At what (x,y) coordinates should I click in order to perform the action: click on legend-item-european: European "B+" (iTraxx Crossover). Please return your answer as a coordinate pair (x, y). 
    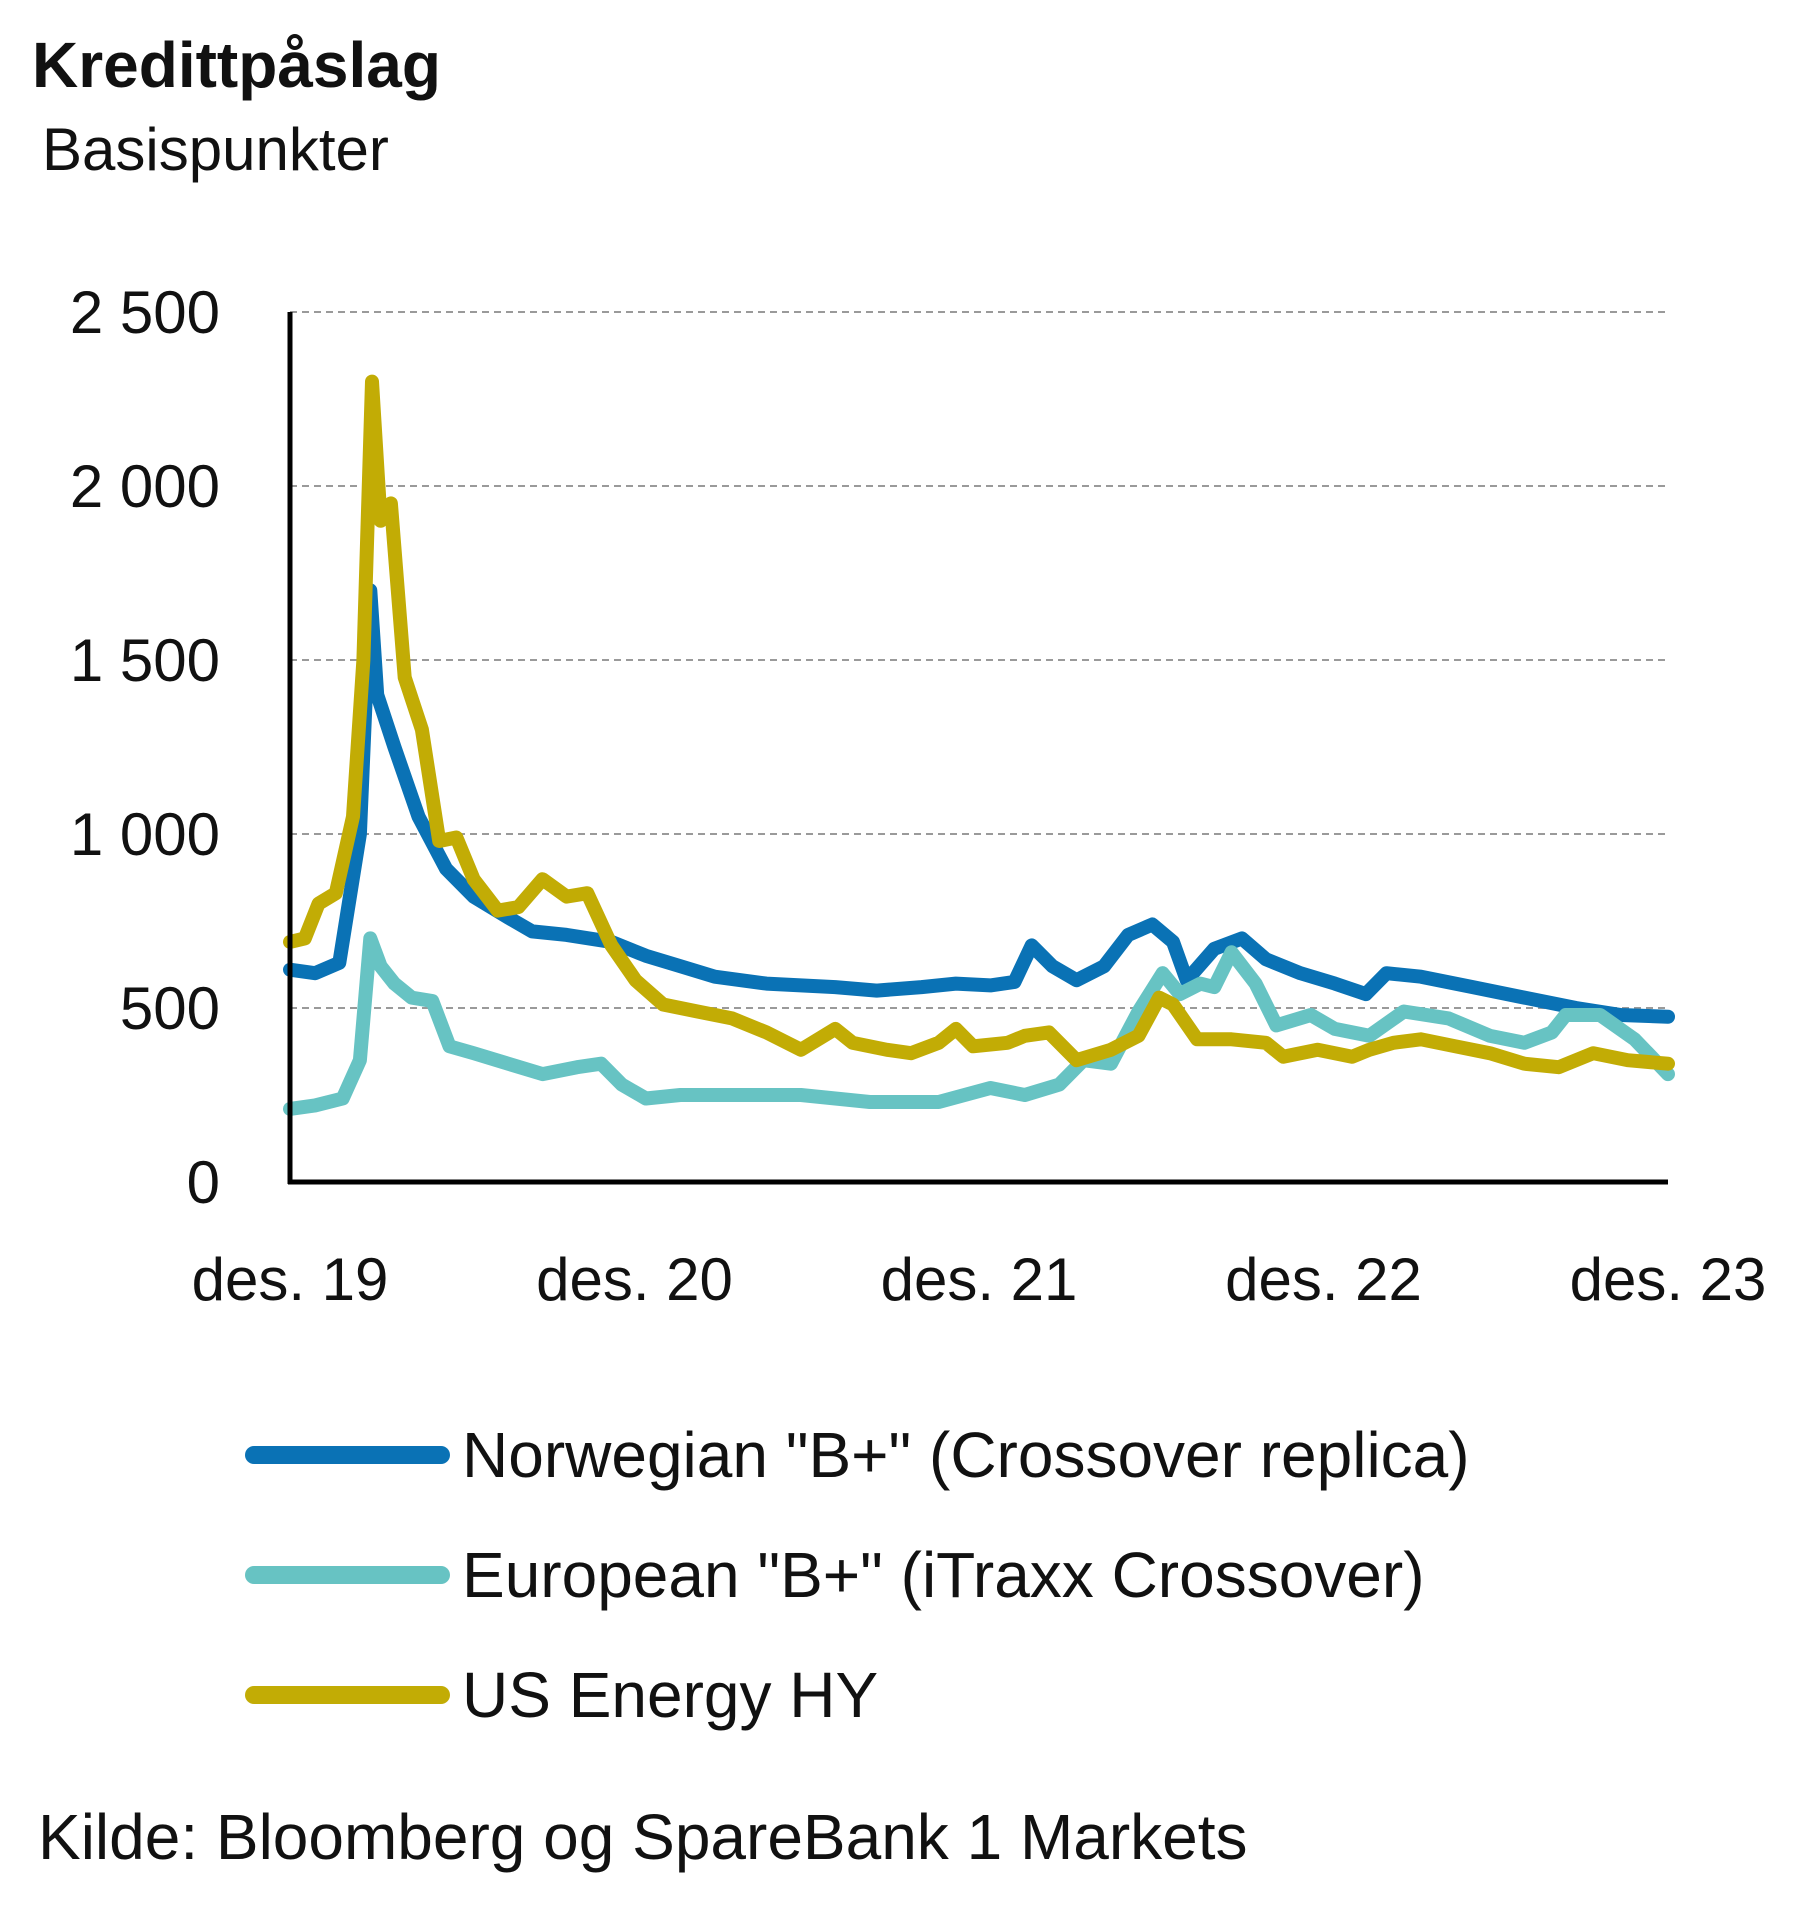
    Looking at the image, I should click on (857, 1575).